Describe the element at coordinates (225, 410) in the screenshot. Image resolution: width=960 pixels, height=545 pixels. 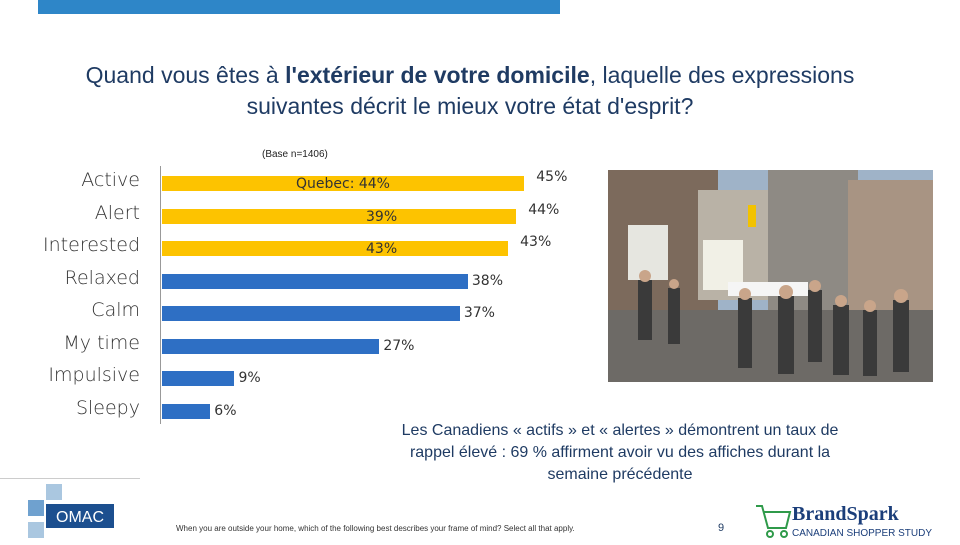
I see `value-label: 6%` at that location.